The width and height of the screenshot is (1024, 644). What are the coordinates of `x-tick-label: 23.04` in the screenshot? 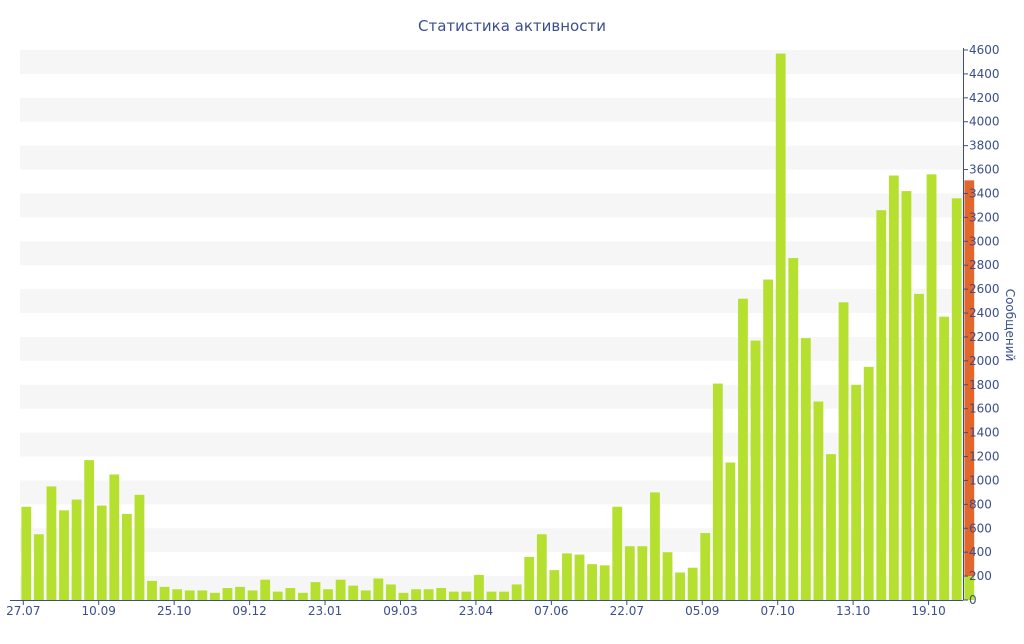 It's located at (476, 611).